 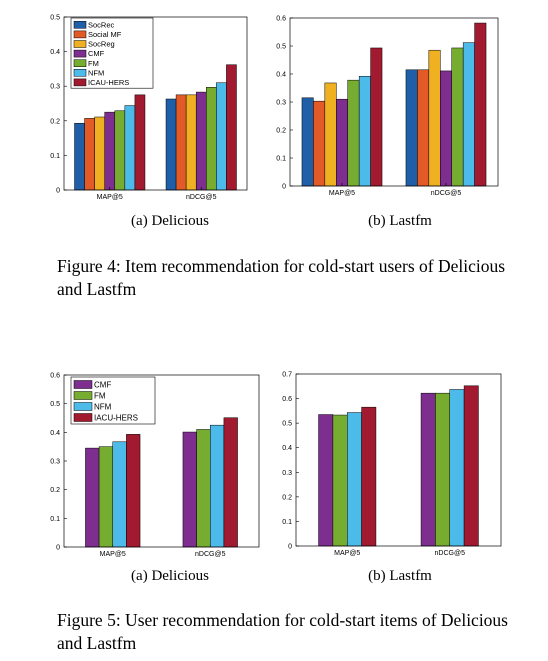 What do you see at coordinates (287, 375) in the screenshot?
I see `y-tick-label: 0.7` at bounding box center [287, 375].